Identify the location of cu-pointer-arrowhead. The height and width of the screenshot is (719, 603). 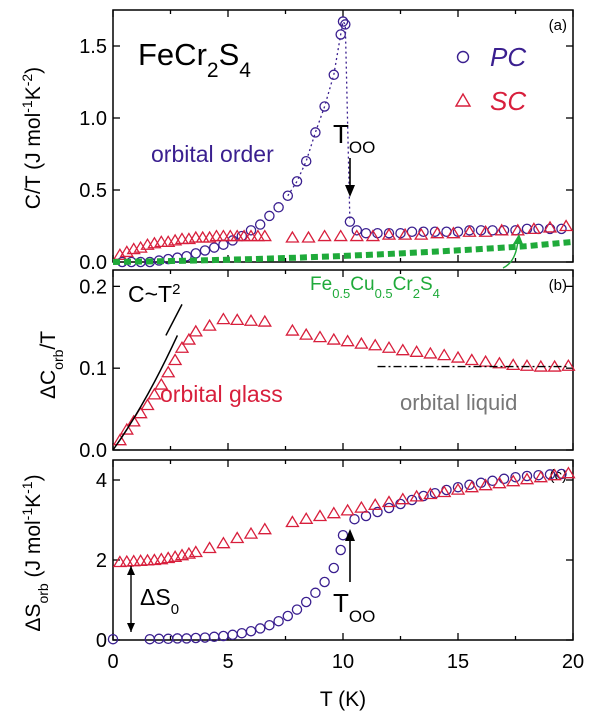
(518, 239).